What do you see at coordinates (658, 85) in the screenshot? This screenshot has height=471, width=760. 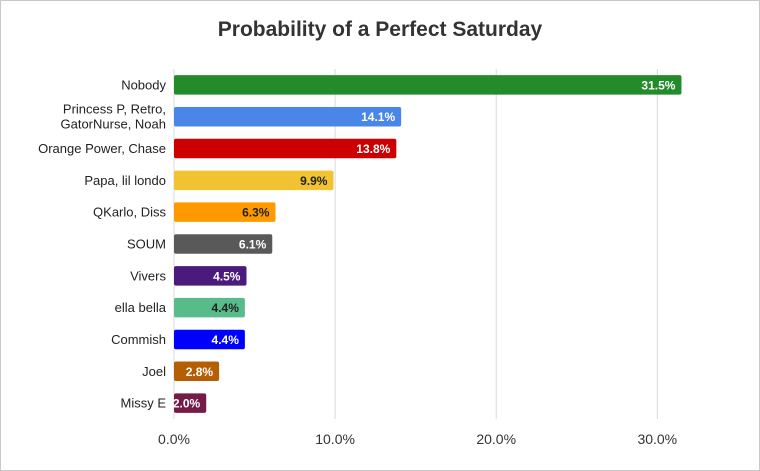 I see `bar-value-label: 31.5%` at bounding box center [658, 85].